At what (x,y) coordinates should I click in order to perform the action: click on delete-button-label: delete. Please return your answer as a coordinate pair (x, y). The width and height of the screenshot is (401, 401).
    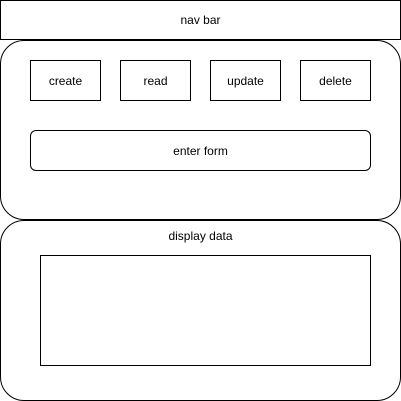
    Looking at the image, I should click on (335, 80).